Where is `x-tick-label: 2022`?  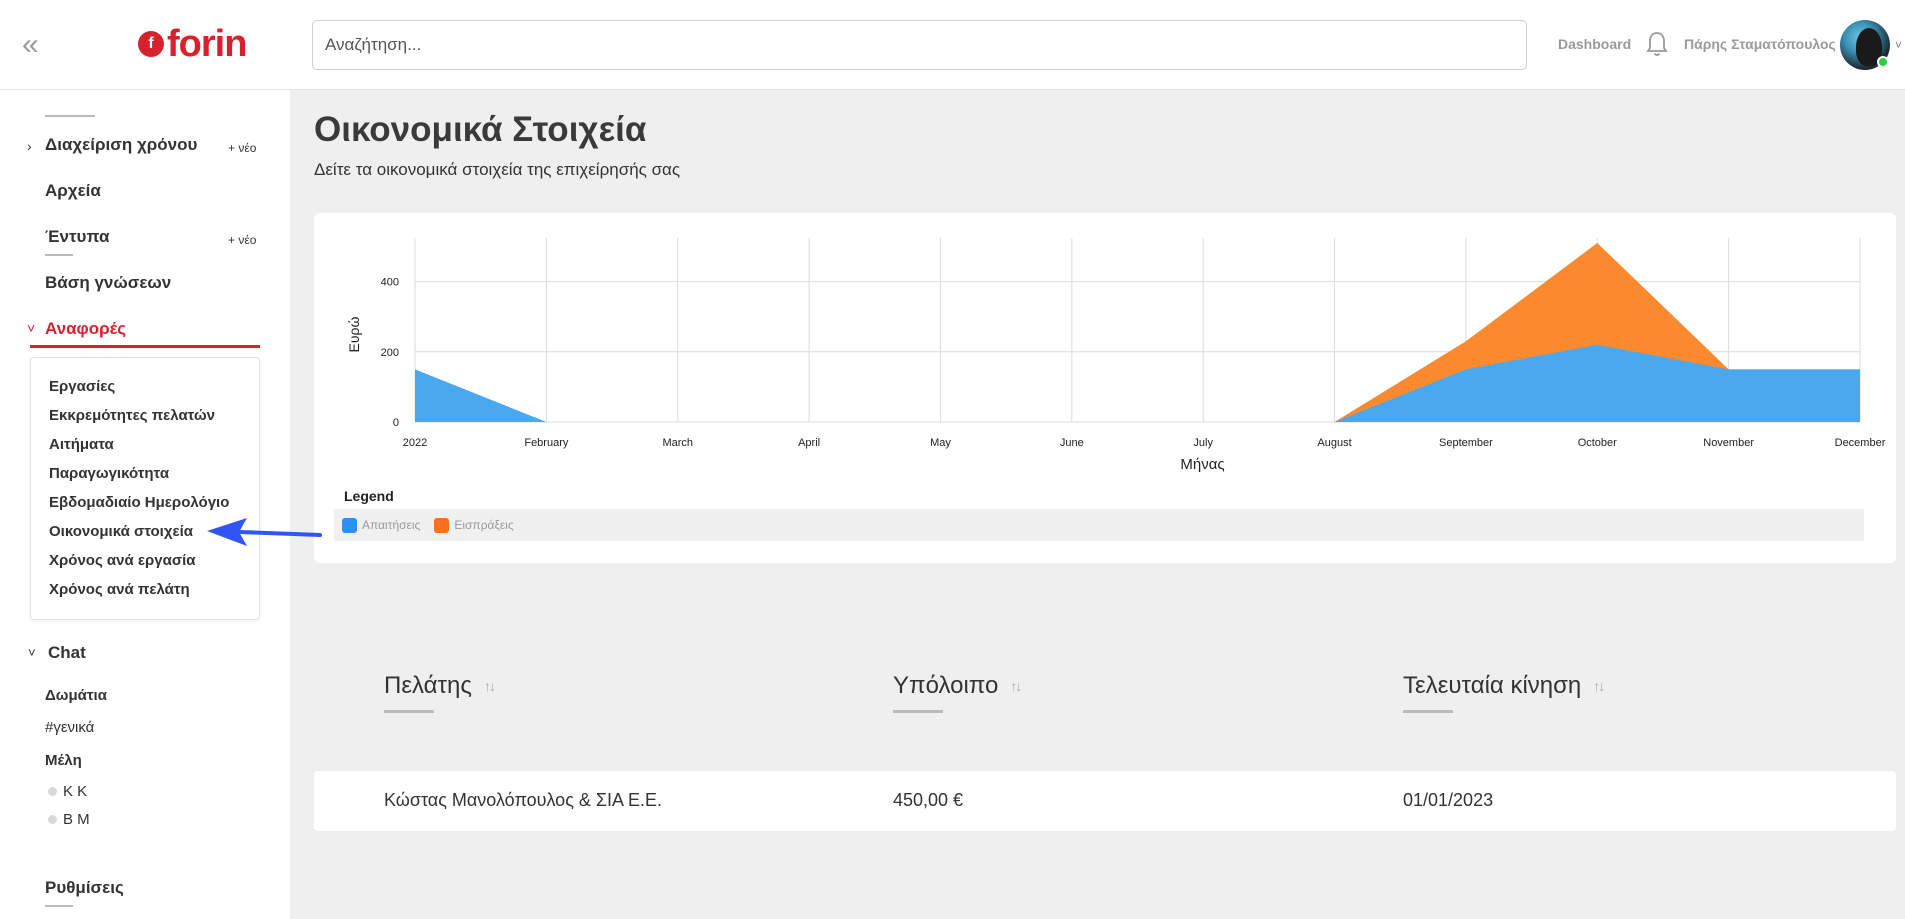
x-tick-label: 2022 is located at coordinates (415, 443).